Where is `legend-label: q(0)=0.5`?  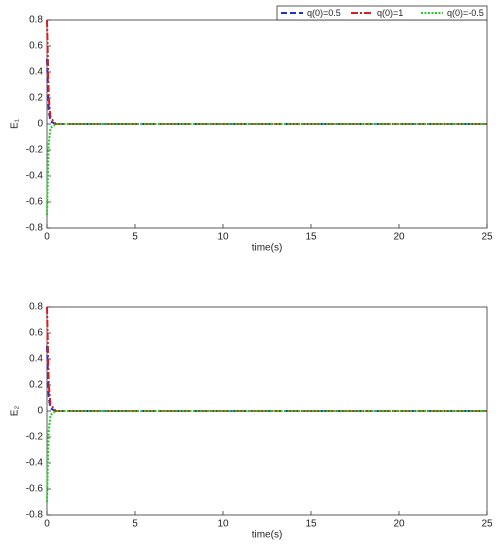
legend-label: q(0)=0.5 is located at coordinates (324, 13).